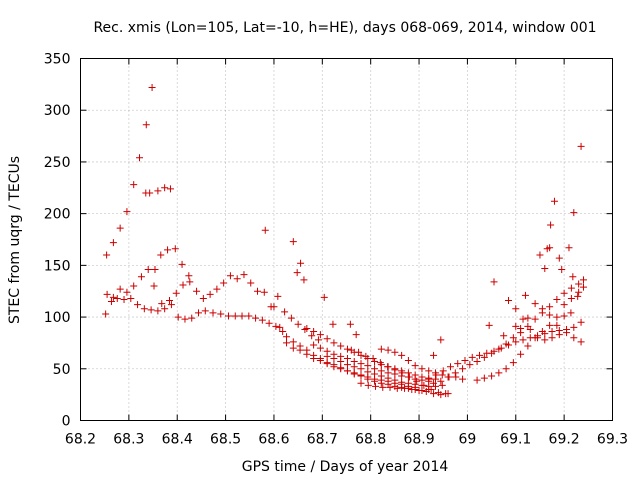 The image size is (640, 480). What do you see at coordinates (345, 467) in the screenshot?
I see `x-axis-label: GPS time / Days of year 2014` at bounding box center [345, 467].